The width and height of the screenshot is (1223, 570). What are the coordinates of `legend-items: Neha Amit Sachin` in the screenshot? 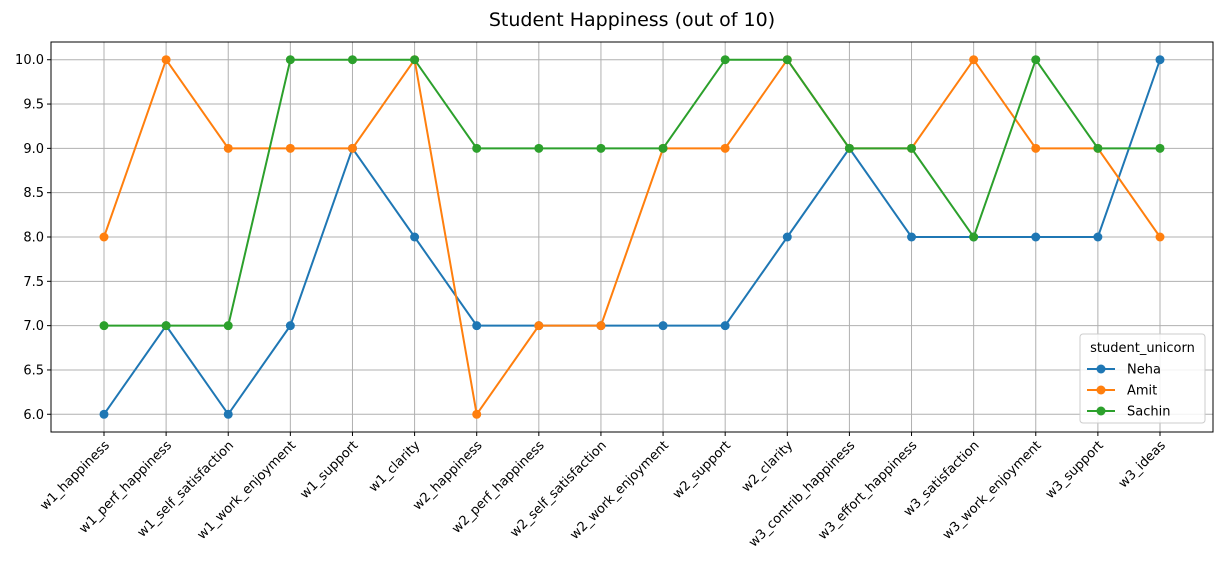 It's located at (1128, 391).